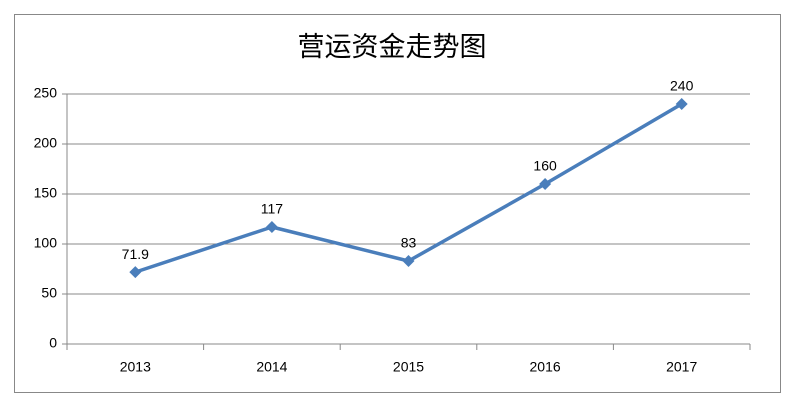  What do you see at coordinates (392, 47) in the screenshot?
I see `chart-title: 营运资金走势图` at bounding box center [392, 47].